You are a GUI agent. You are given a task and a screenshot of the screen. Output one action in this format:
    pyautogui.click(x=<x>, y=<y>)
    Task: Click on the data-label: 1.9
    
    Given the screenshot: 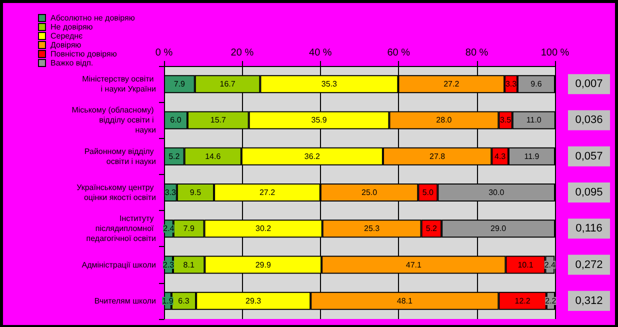 What is the action you would take?
    pyautogui.click(x=168, y=301)
    